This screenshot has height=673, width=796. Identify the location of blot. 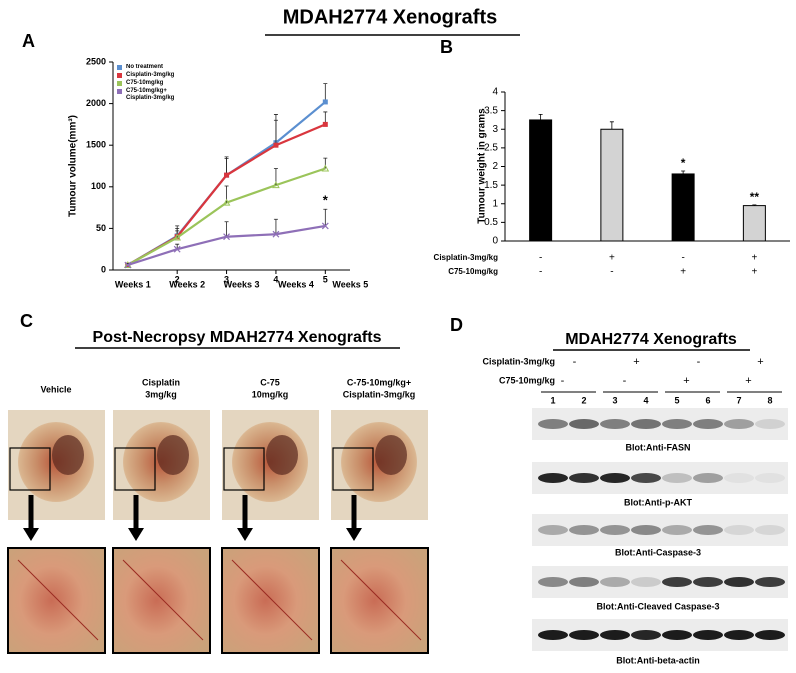
(660, 530).